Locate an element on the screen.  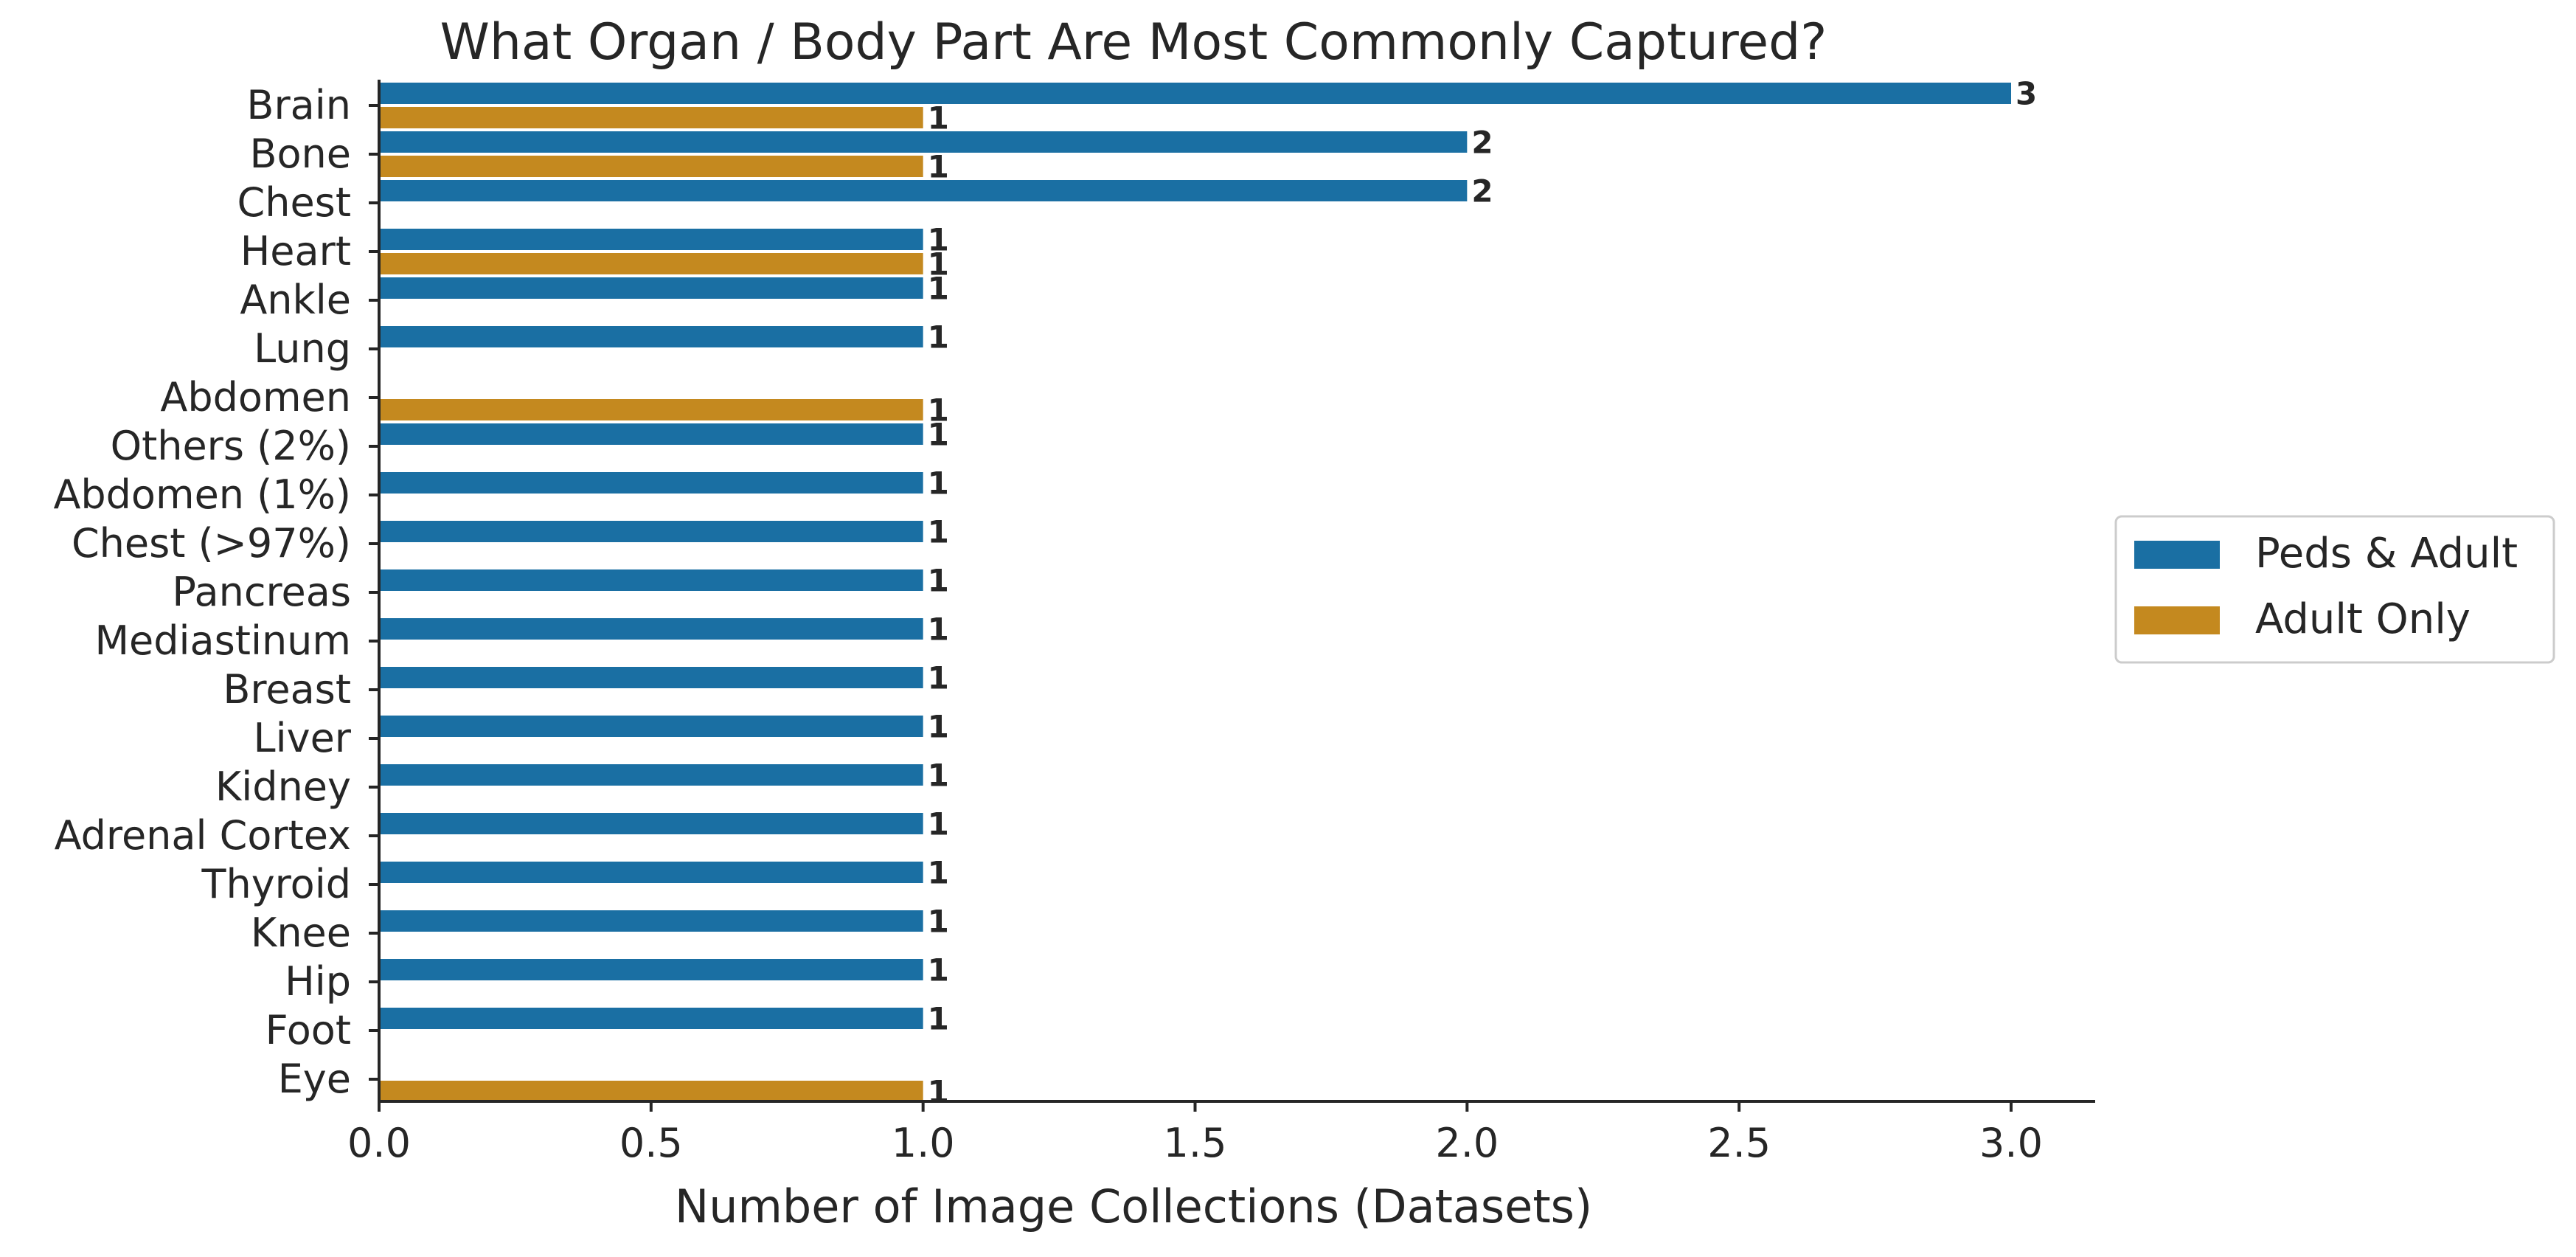
bar-peds-adult-knee is located at coordinates (651, 921).